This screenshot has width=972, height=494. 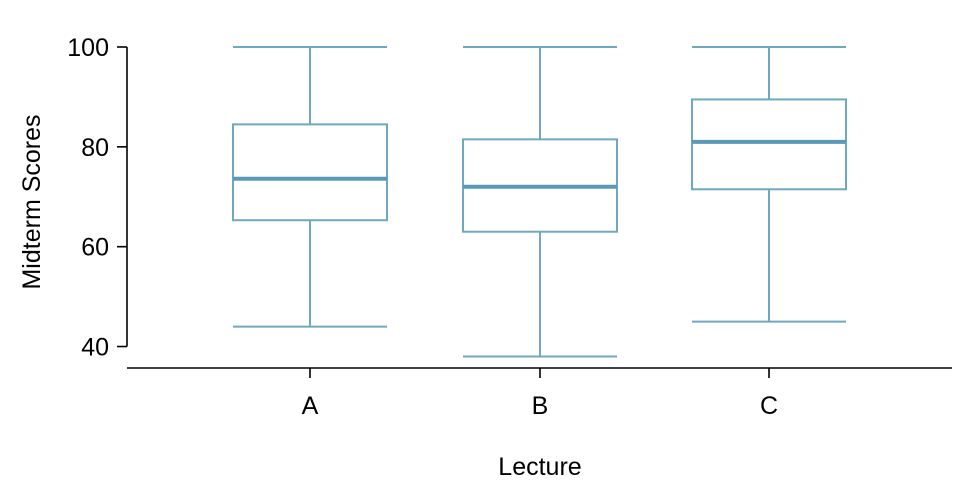 What do you see at coordinates (95, 148) in the screenshot?
I see `y-tick-label: 80` at bounding box center [95, 148].